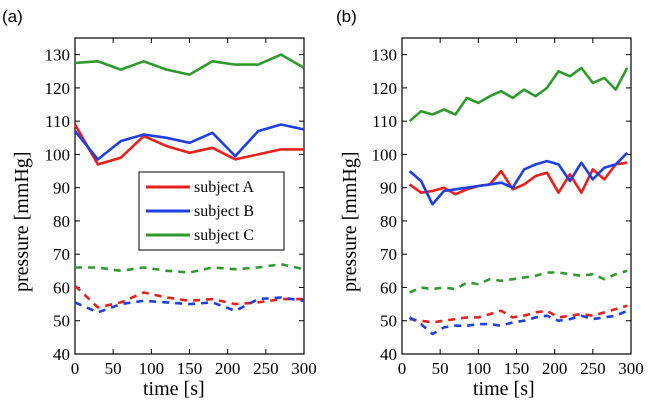 The width and height of the screenshot is (648, 403). What do you see at coordinates (22, 221) in the screenshot?
I see `panel-a-y-axis-label: pressure [mmHg]` at bounding box center [22, 221].